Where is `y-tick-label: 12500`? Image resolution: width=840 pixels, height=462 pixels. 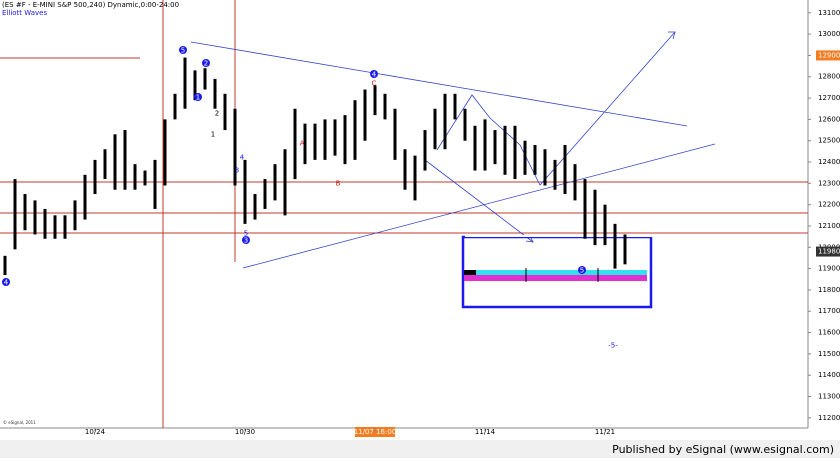 y-tick-label: 12500 is located at coordinates (829, 141).